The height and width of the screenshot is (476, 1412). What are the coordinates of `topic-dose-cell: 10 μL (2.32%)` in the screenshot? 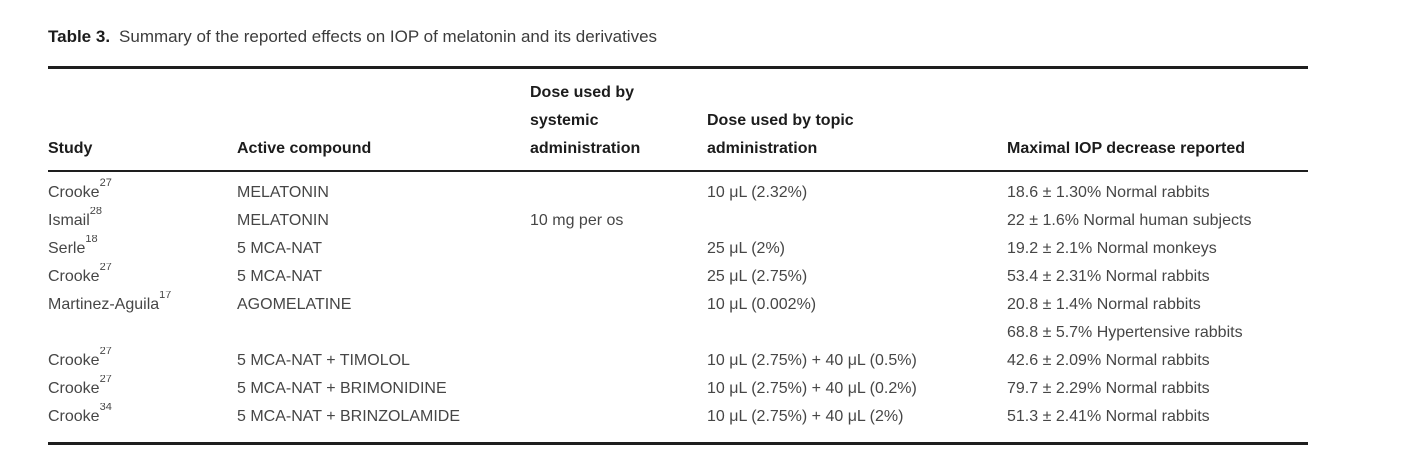 It's located at (757, 192).